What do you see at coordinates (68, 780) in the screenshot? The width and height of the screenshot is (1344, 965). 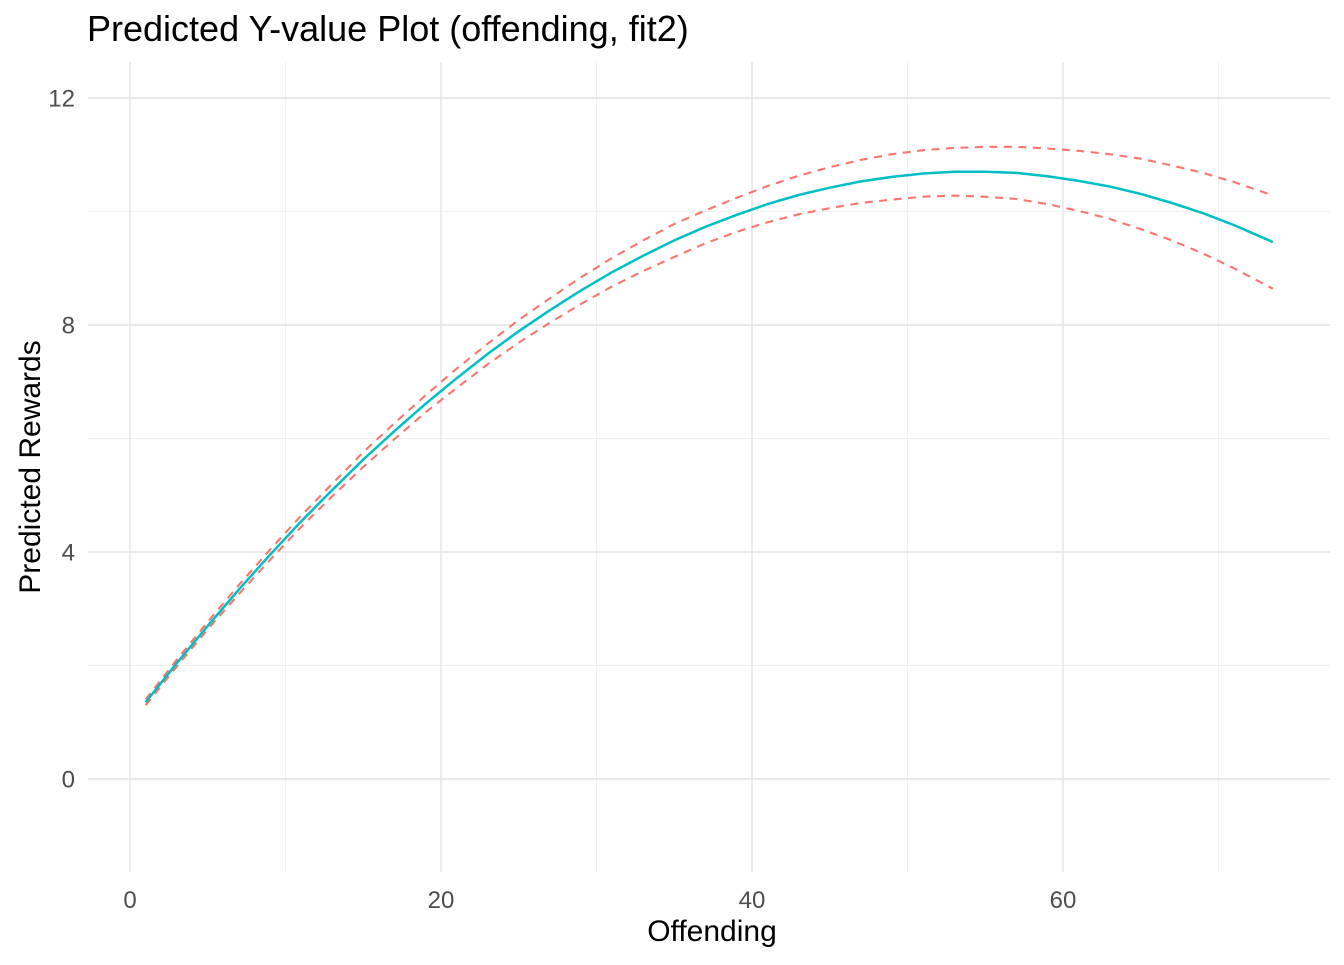 I see `y-tick-label: 0` at bounding box center [68, 780].